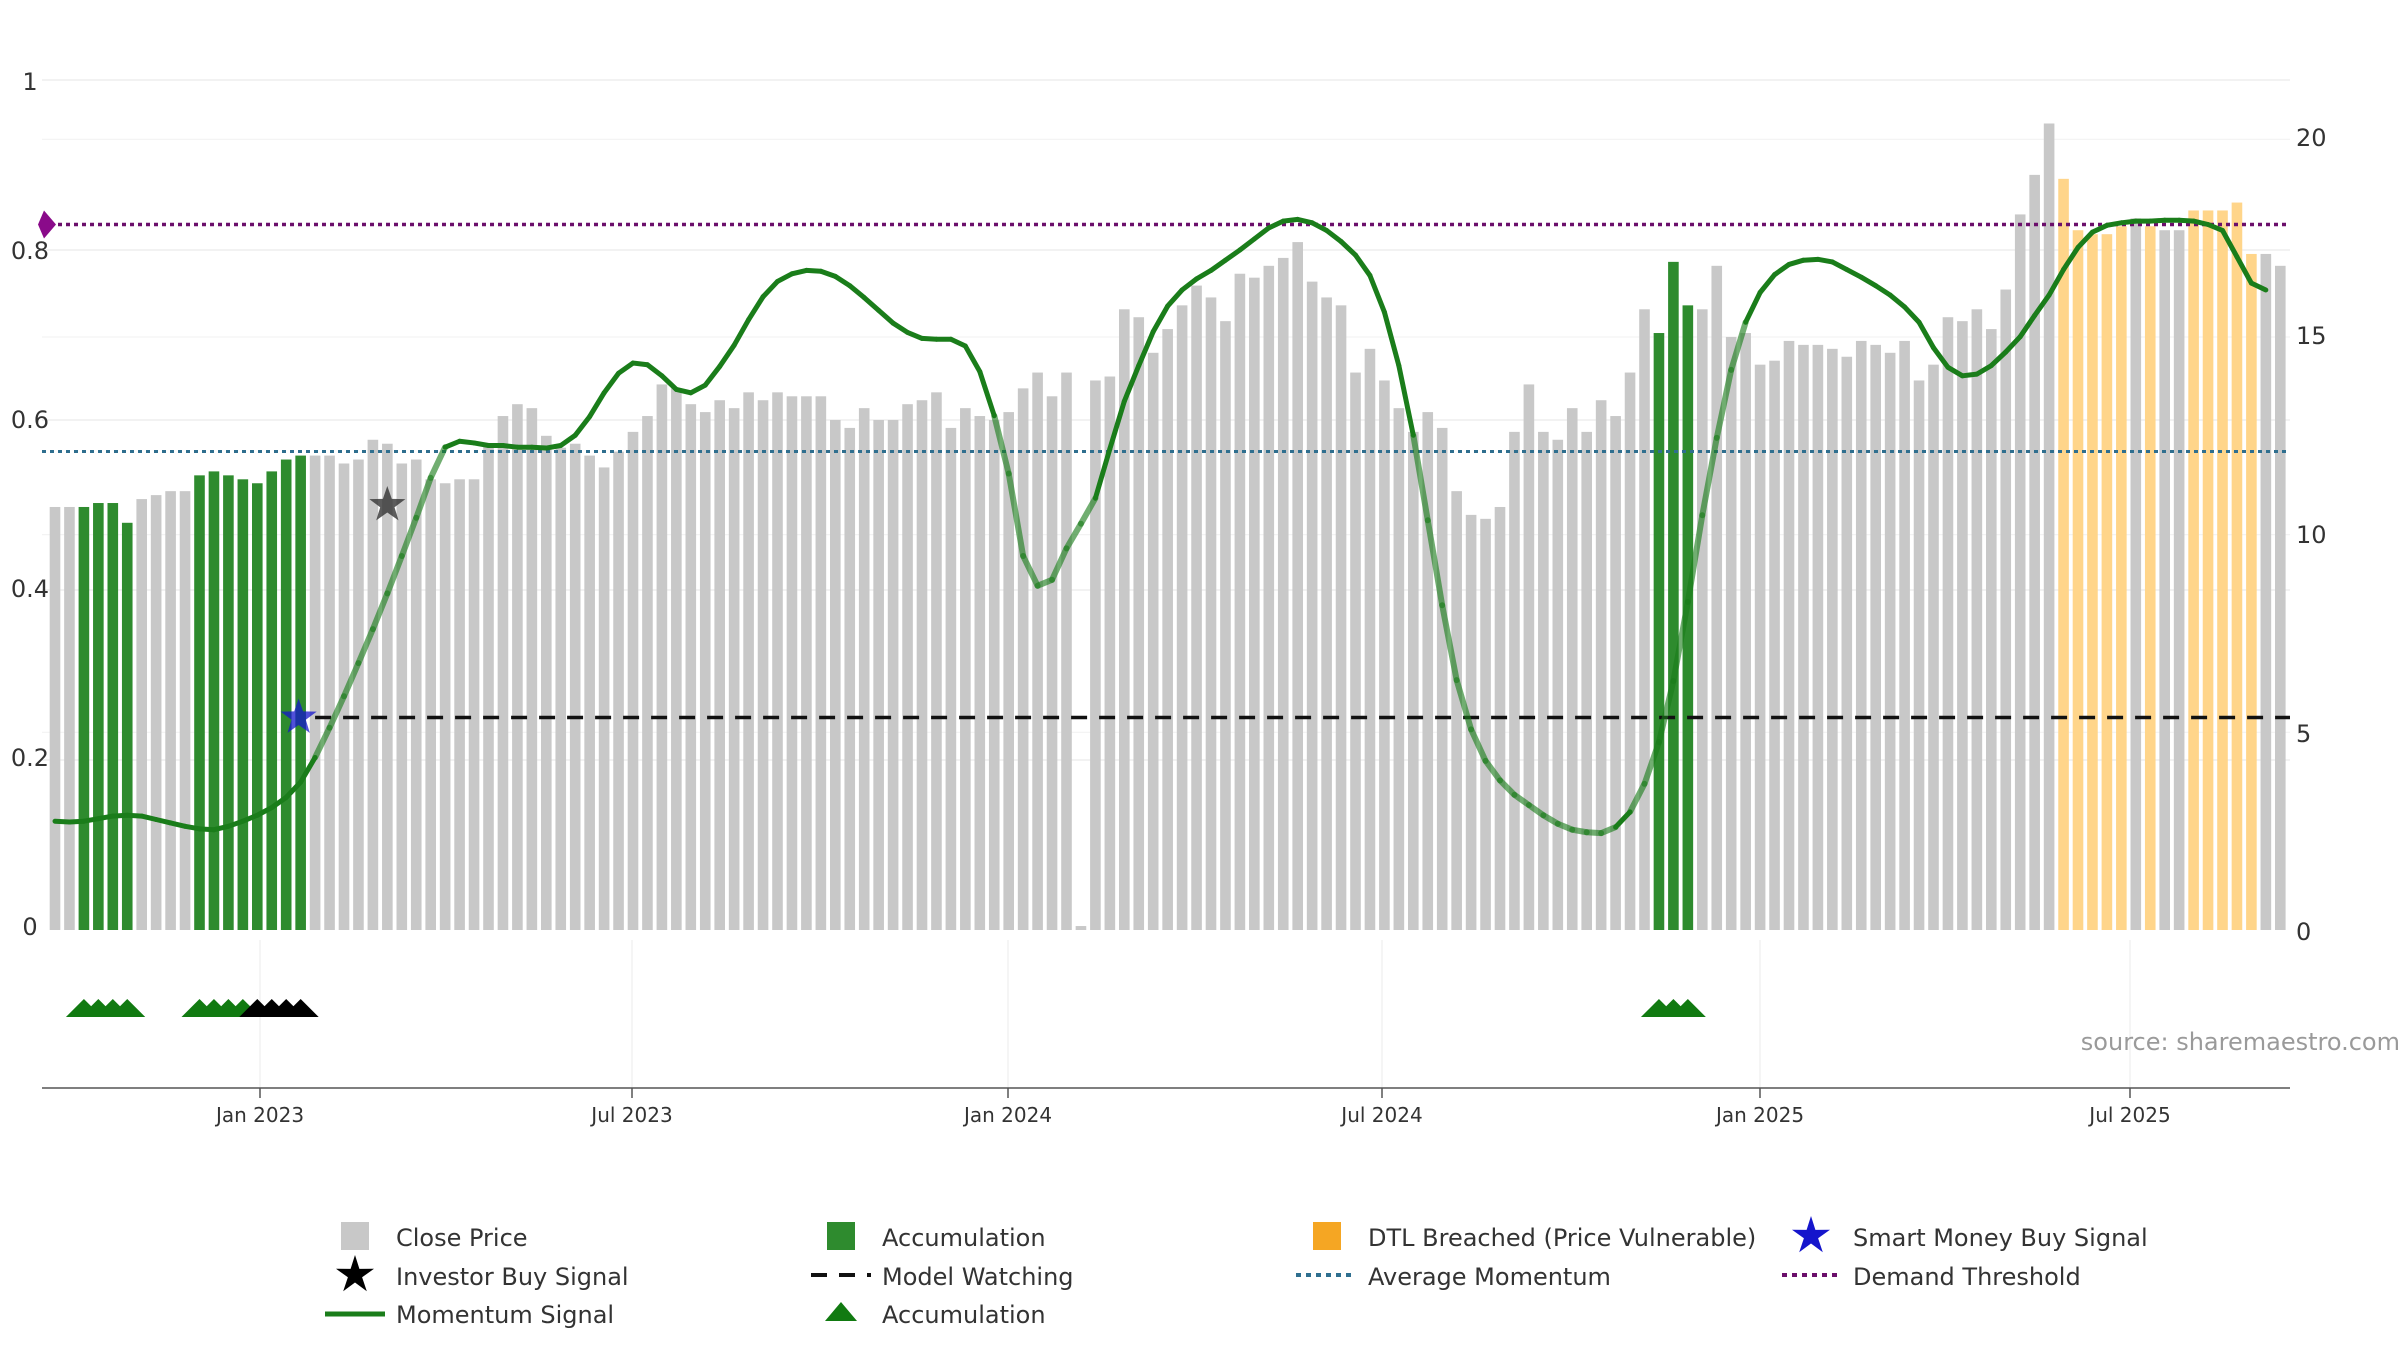  Describe the element at coordinates (841, 1236) in the screenshot. I see `legend-swatch-accumulation` at that location.